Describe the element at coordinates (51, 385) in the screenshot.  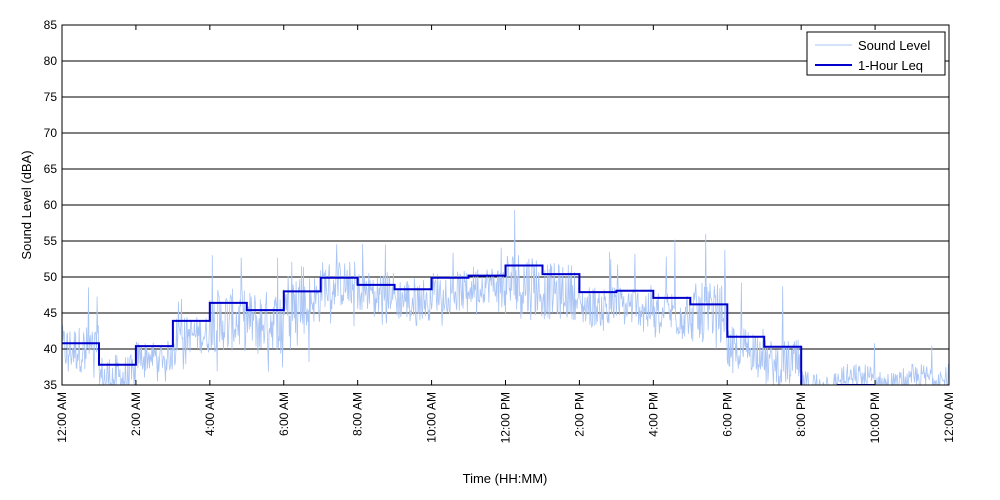
I see `y-tick-label: 35` at that location.